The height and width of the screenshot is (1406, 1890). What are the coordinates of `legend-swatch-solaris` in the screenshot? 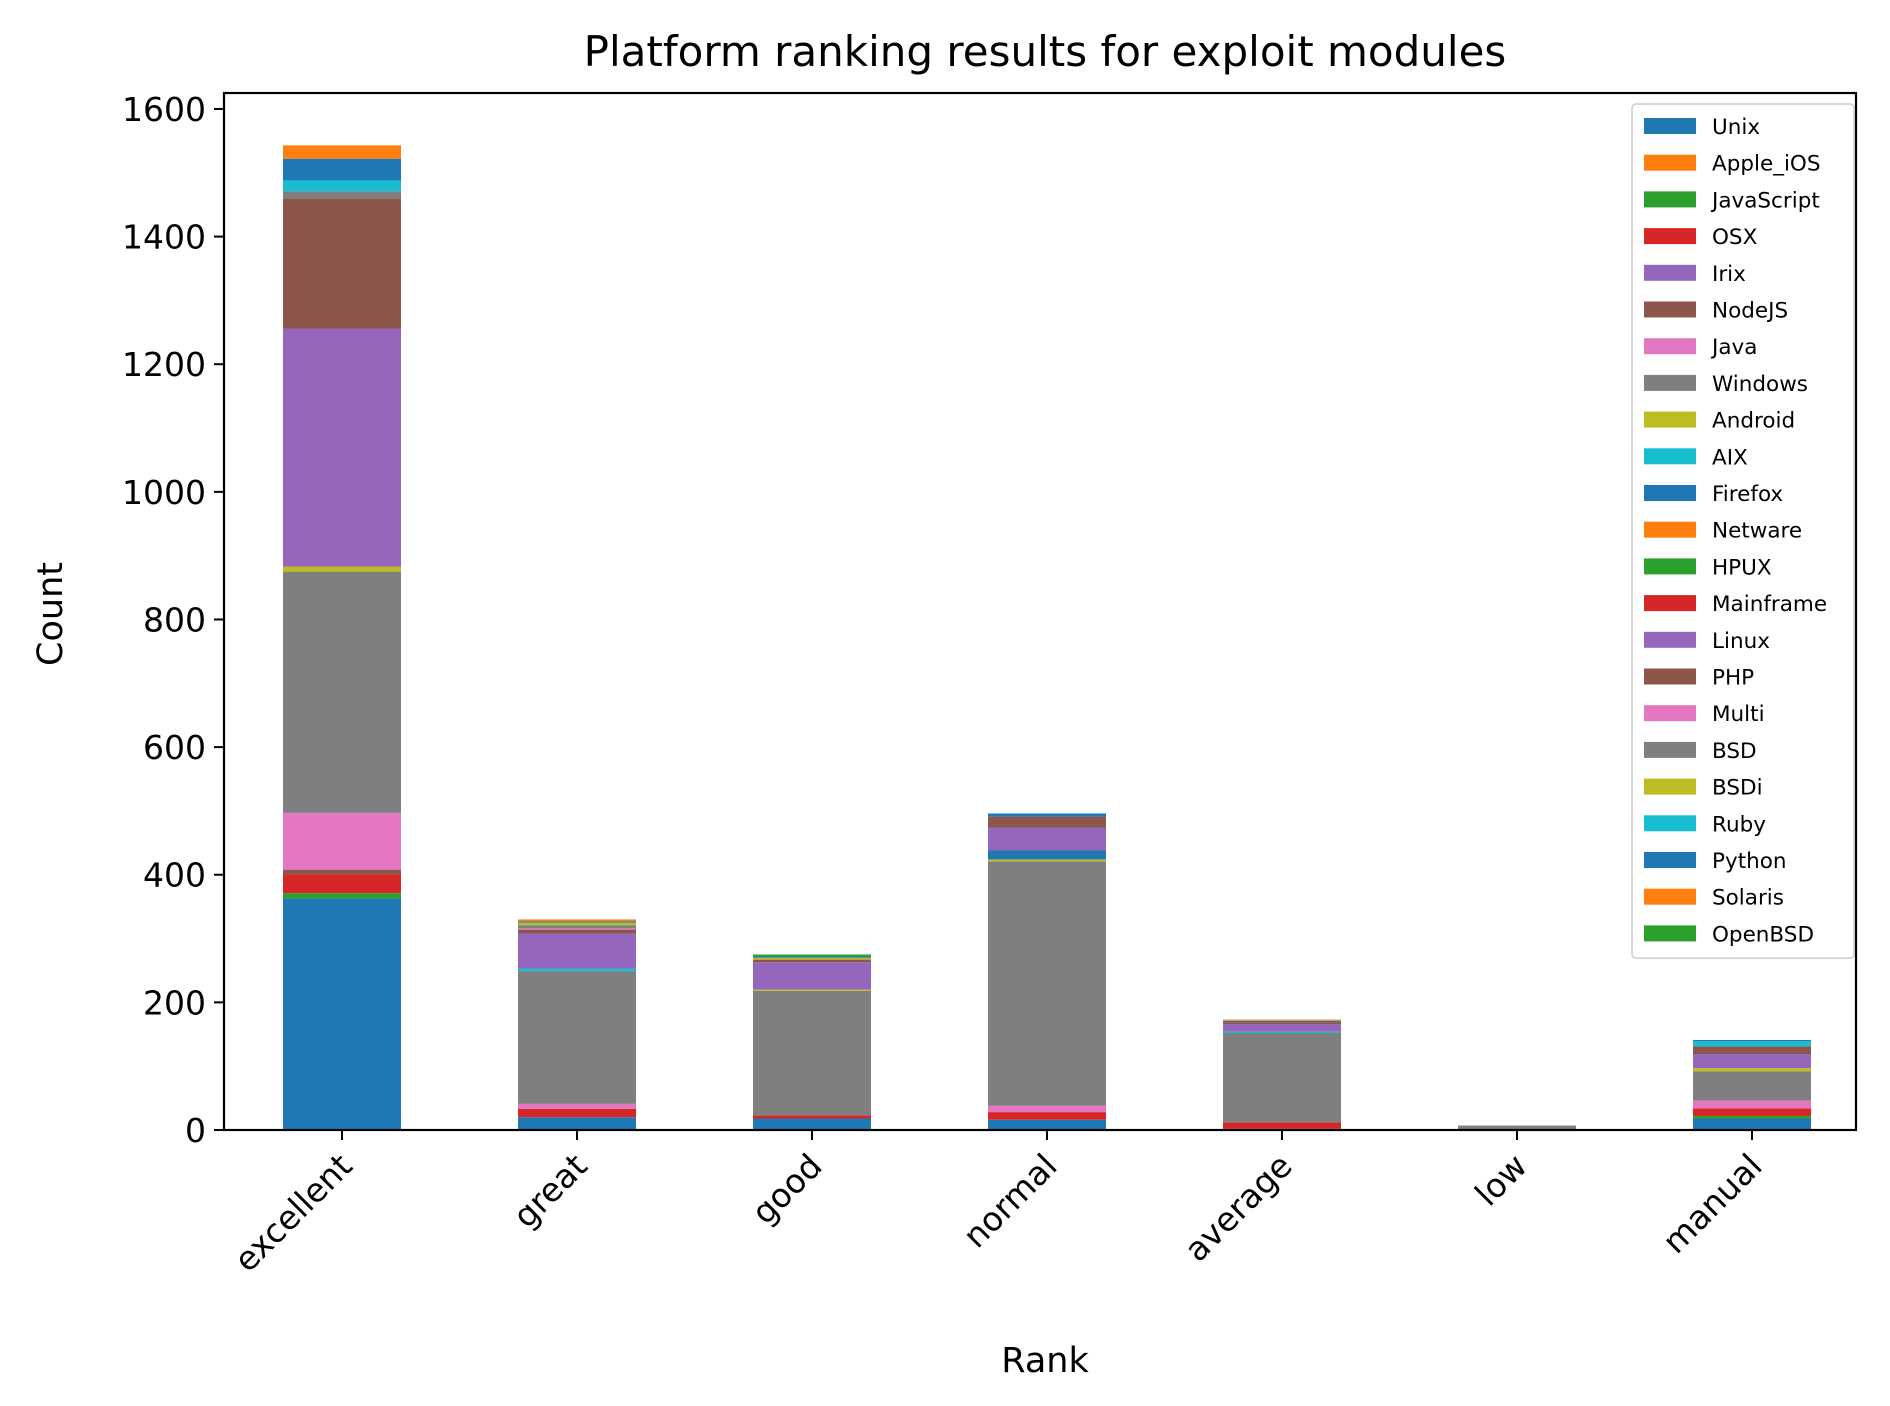 It's located at (1670, 896).